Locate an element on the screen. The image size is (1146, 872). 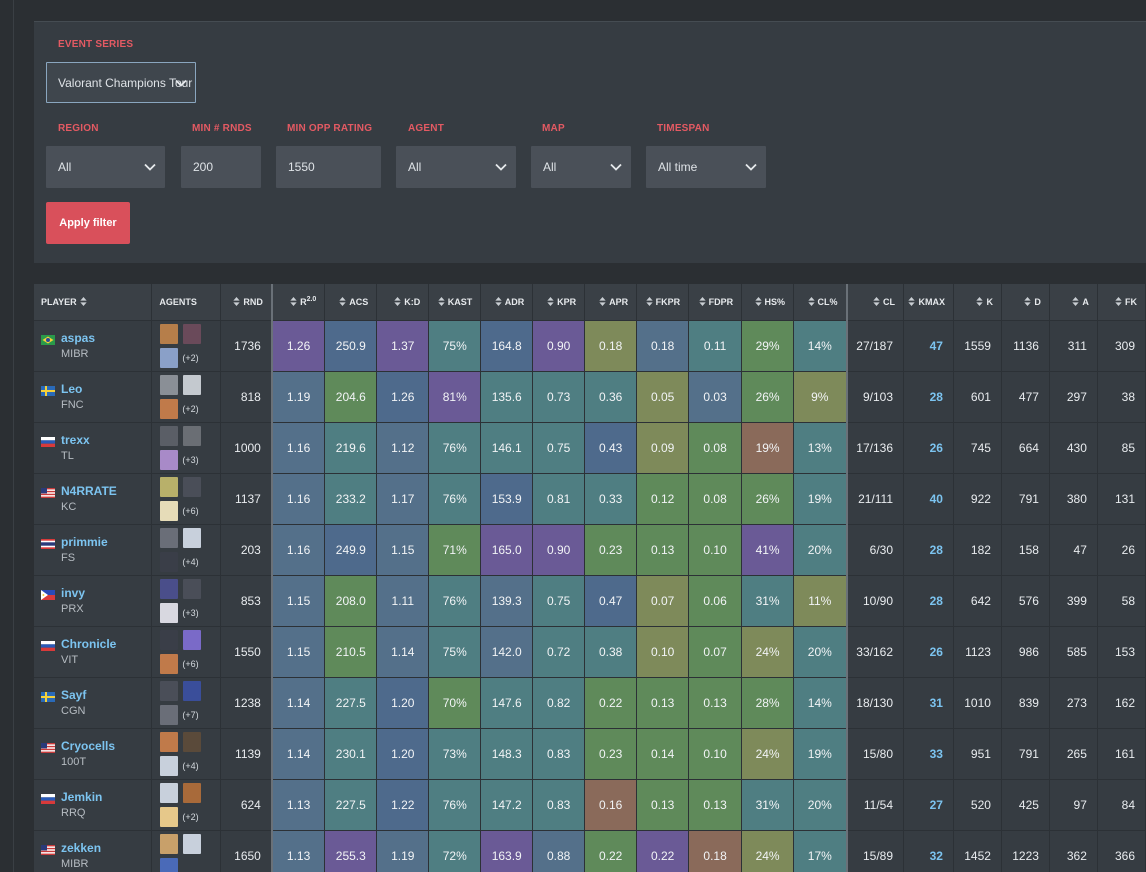
k-cell: 951 is located at coordinates (977, 754).